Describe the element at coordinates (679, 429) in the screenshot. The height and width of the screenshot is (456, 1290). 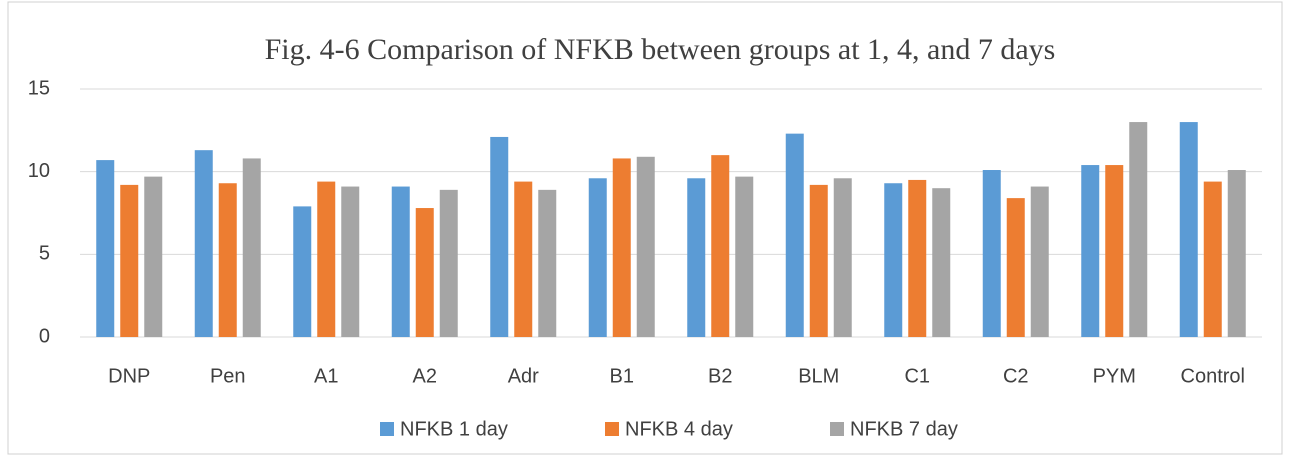
I see `legend-label: NFKB 4 day` at that location.